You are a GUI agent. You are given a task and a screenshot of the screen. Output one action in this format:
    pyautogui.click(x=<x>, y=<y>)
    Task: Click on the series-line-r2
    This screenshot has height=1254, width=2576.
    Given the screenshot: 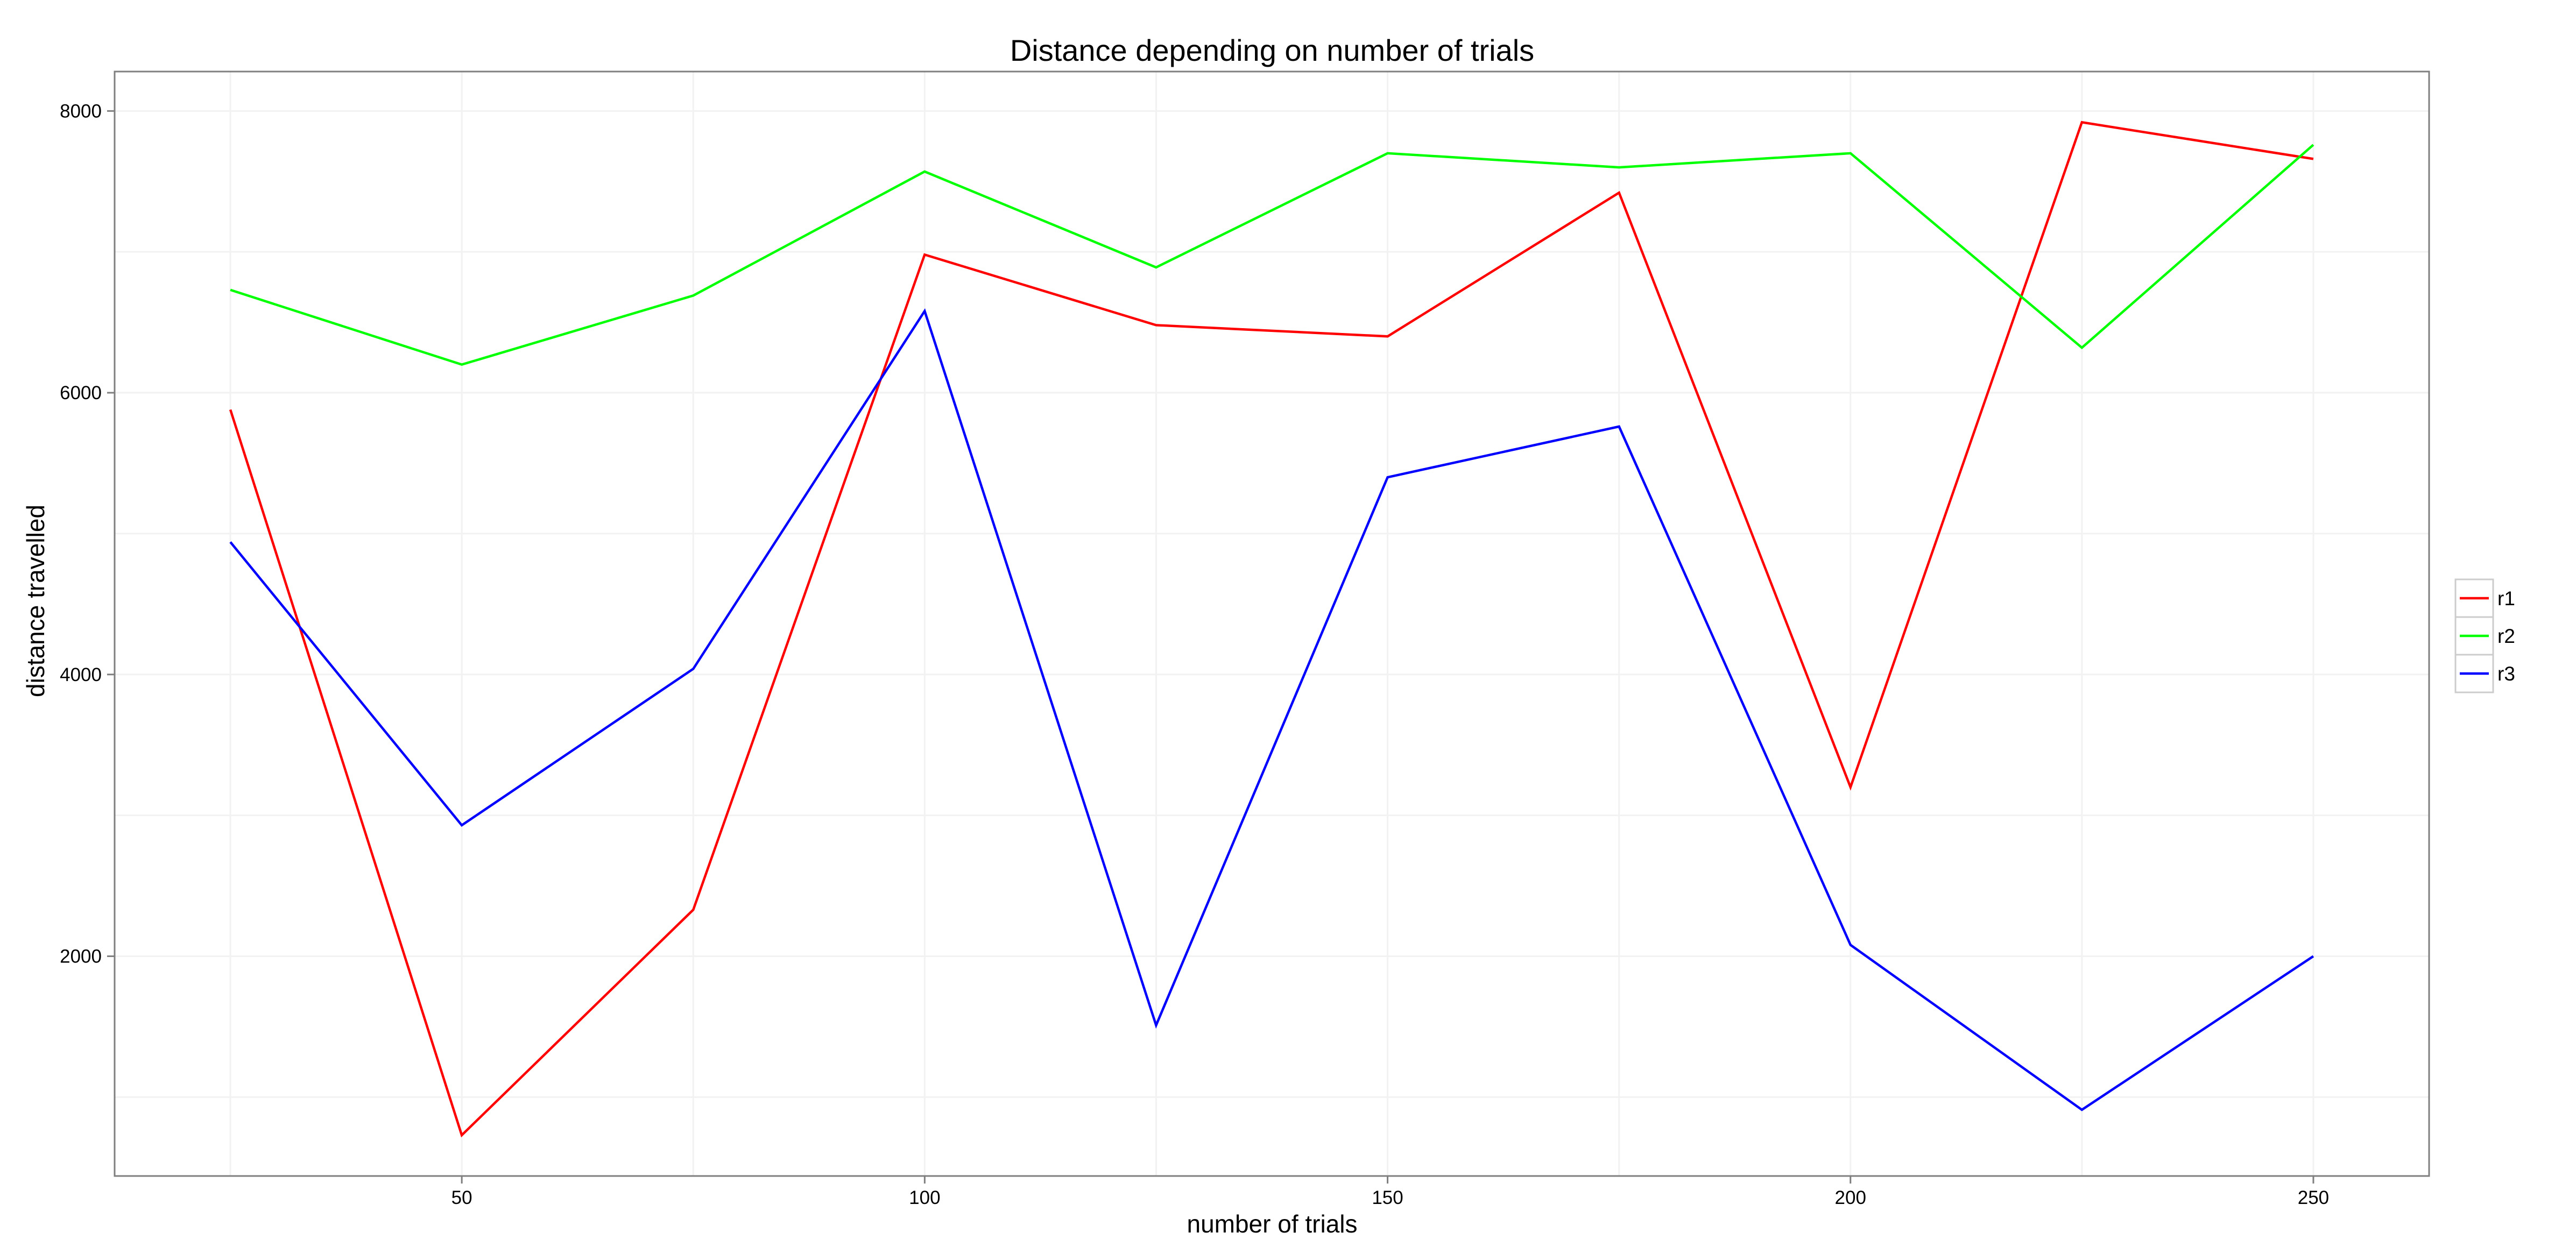 What is the action you would take?
    pyautogui.click(x=1272, y=255)
    